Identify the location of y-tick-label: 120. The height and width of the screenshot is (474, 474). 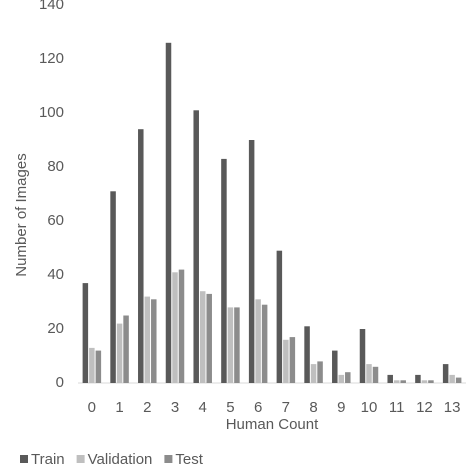
(51, 58).